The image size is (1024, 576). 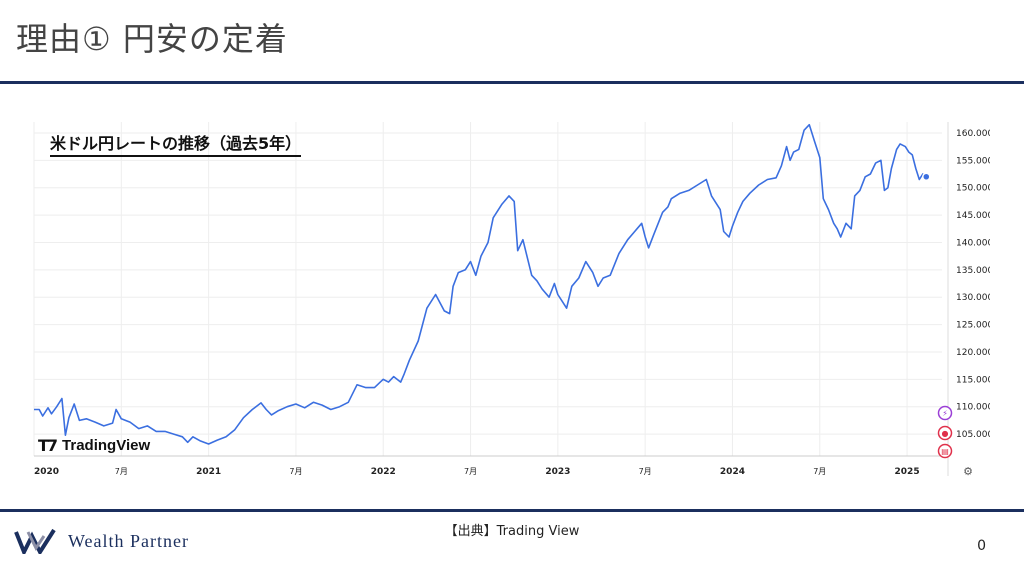 I want to click on dividend-event-icon: ⚡, so click(x=945, y=413).